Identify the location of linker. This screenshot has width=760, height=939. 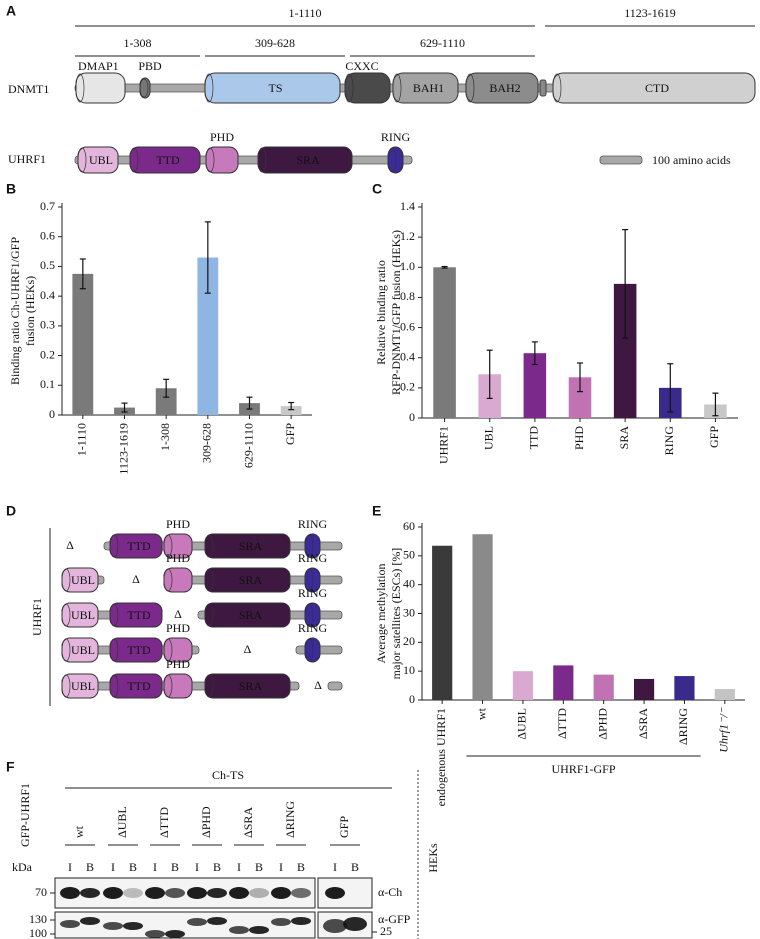
(243, 160).